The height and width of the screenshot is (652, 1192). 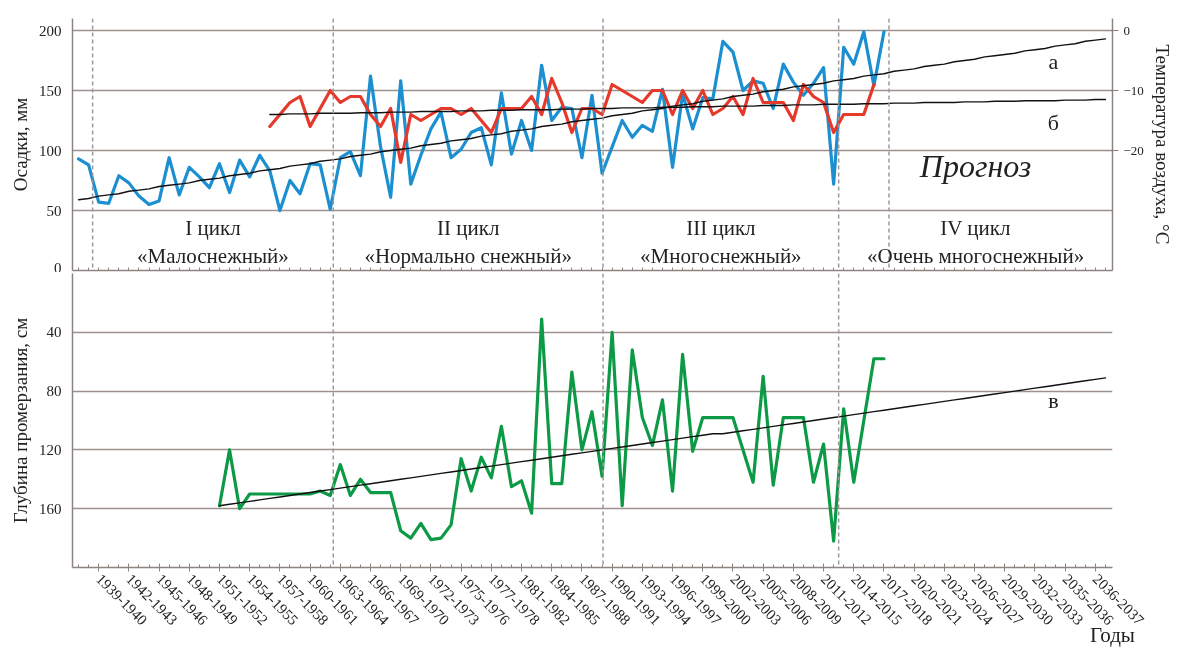 What do you see at coordinates (54, 210) in the screenshot?
I see `y-tick-label: 50` at bounding box center [54, 210].